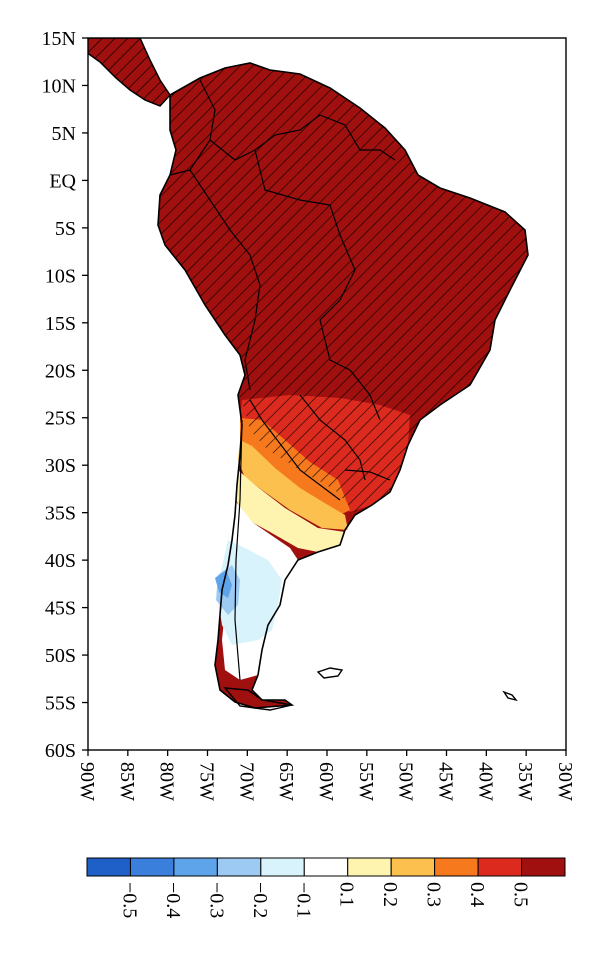 The height and width of the screenshot is (959, 600). What do you see at coordinates (60, 751) in the screenshot?
I see `lat-tick-label: 60S` at bounding box center [60, 751].